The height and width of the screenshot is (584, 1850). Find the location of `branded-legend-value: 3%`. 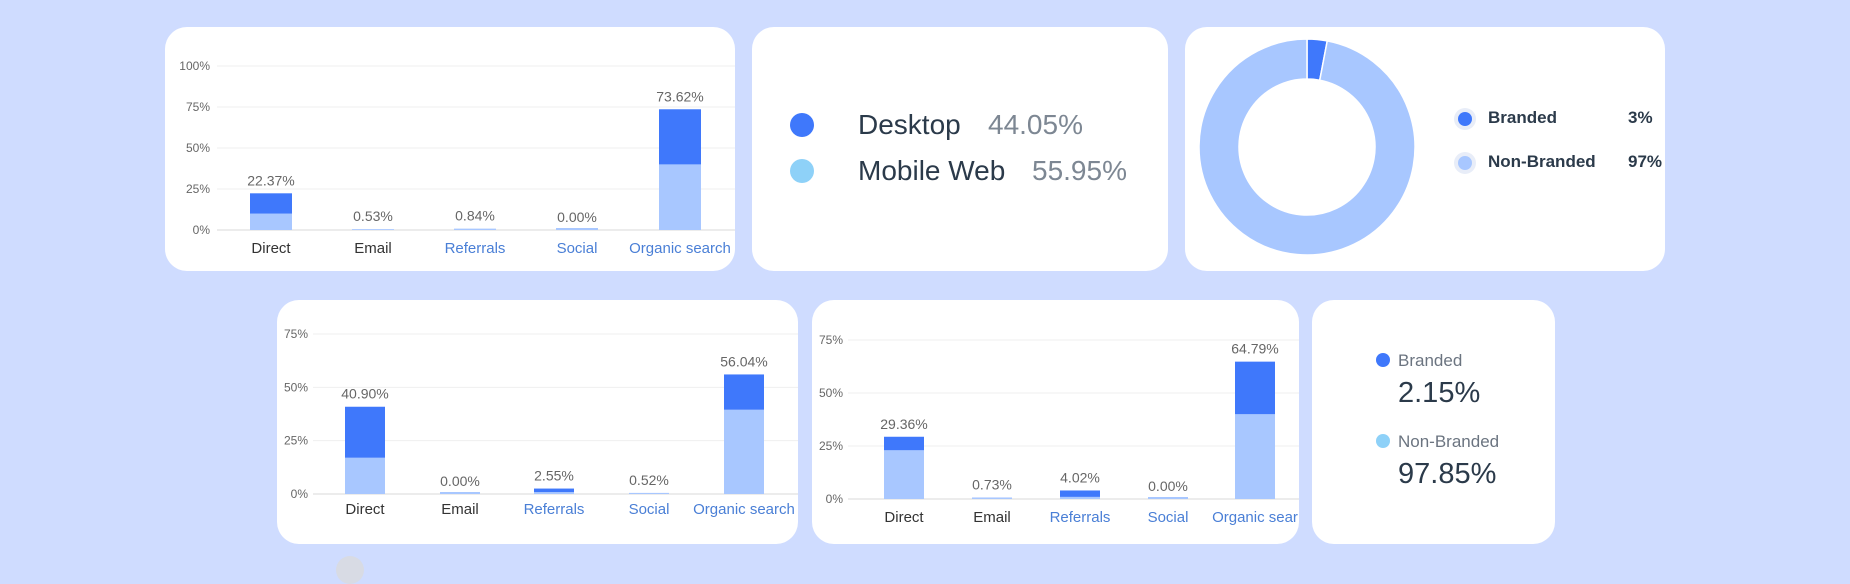

branded-legend-value: 3% is located at coordinates (1640, 117).